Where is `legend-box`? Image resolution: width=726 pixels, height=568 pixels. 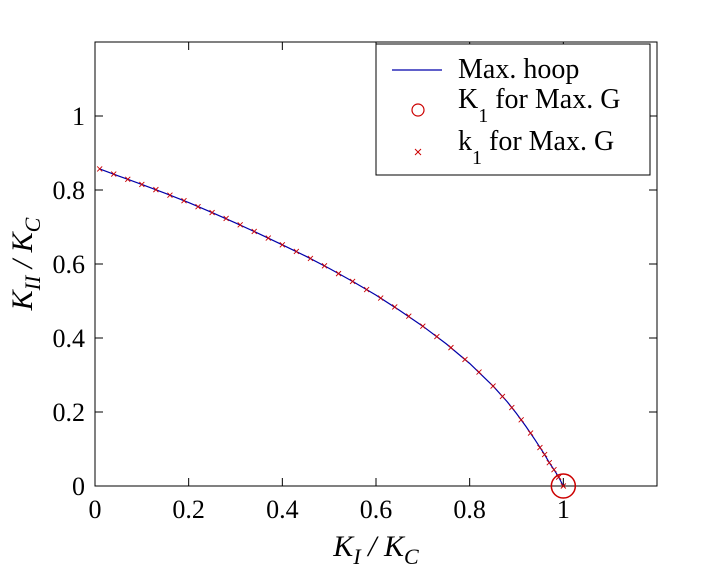 legend-box is located at coordinates (513, 109).